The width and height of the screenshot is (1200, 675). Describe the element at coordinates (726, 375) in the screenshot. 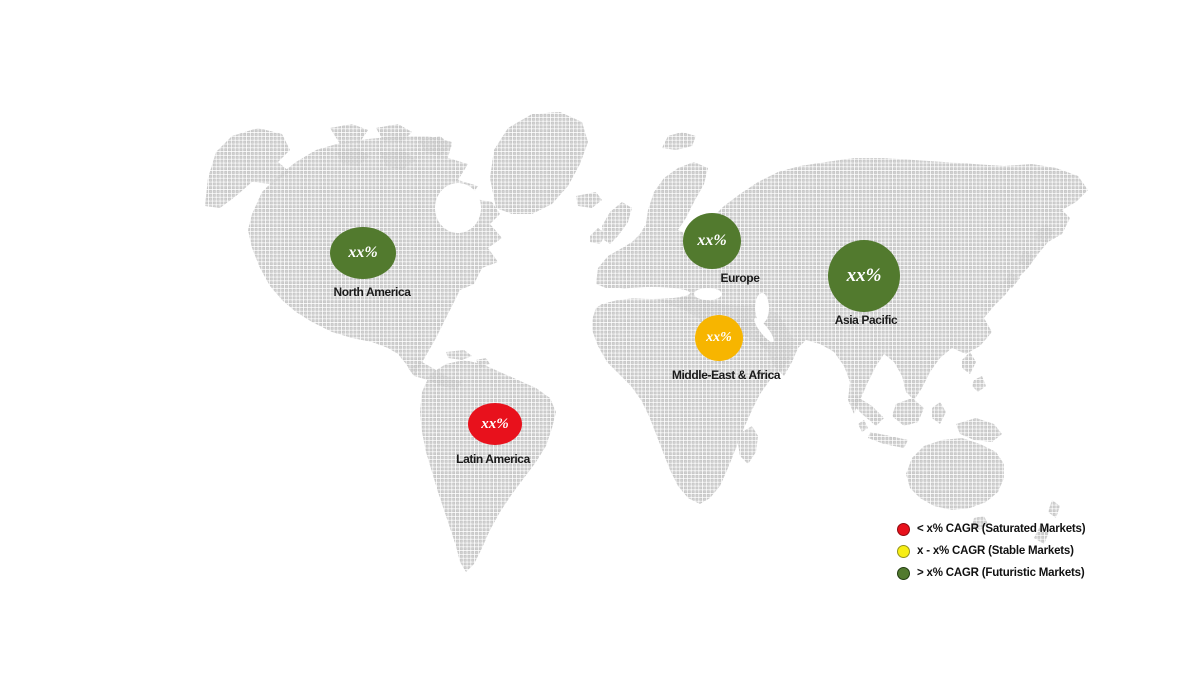

I see `bubble-label-middle-east-africa: Middle-East & Africa` at that location.